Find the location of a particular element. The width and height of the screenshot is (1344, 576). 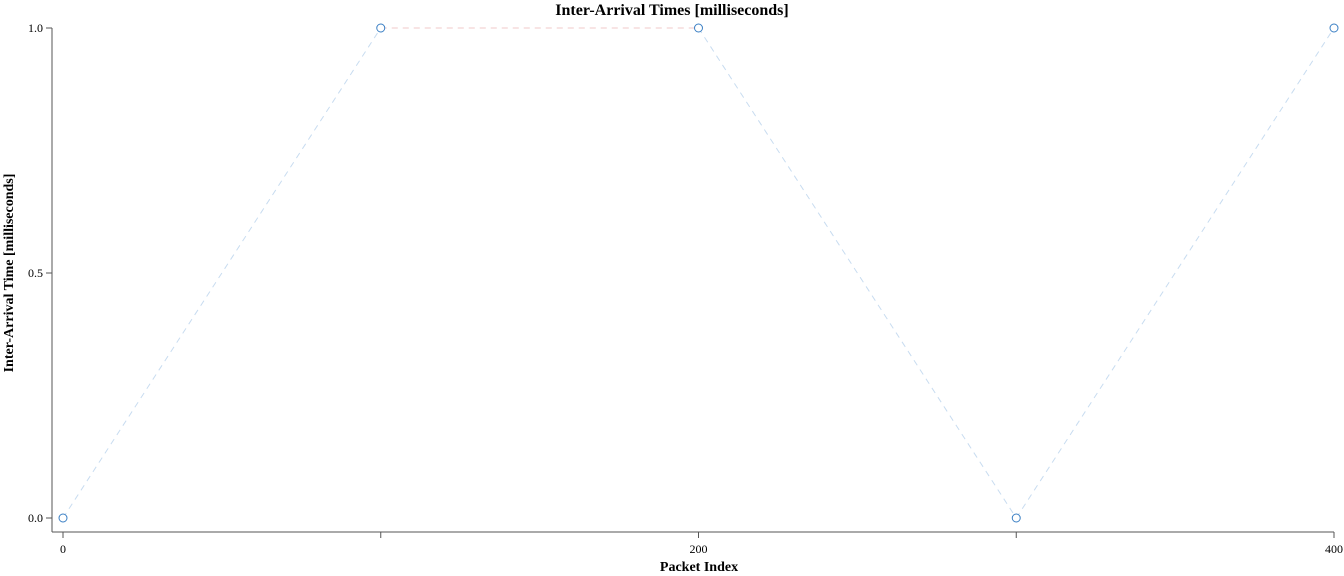

y-tick-label: 1.0 is located at coordinates (35, 28).